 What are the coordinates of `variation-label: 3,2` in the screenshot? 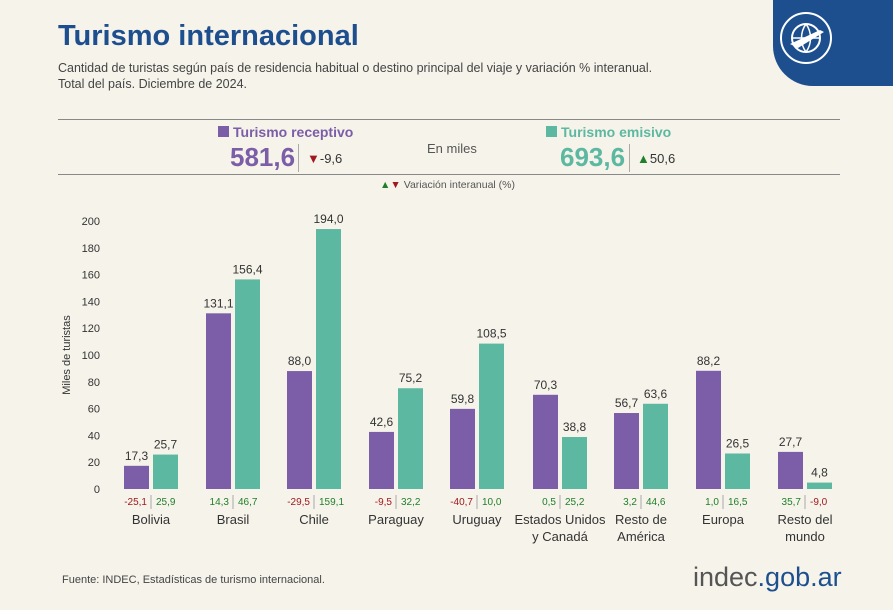 It's located at (630, 502).